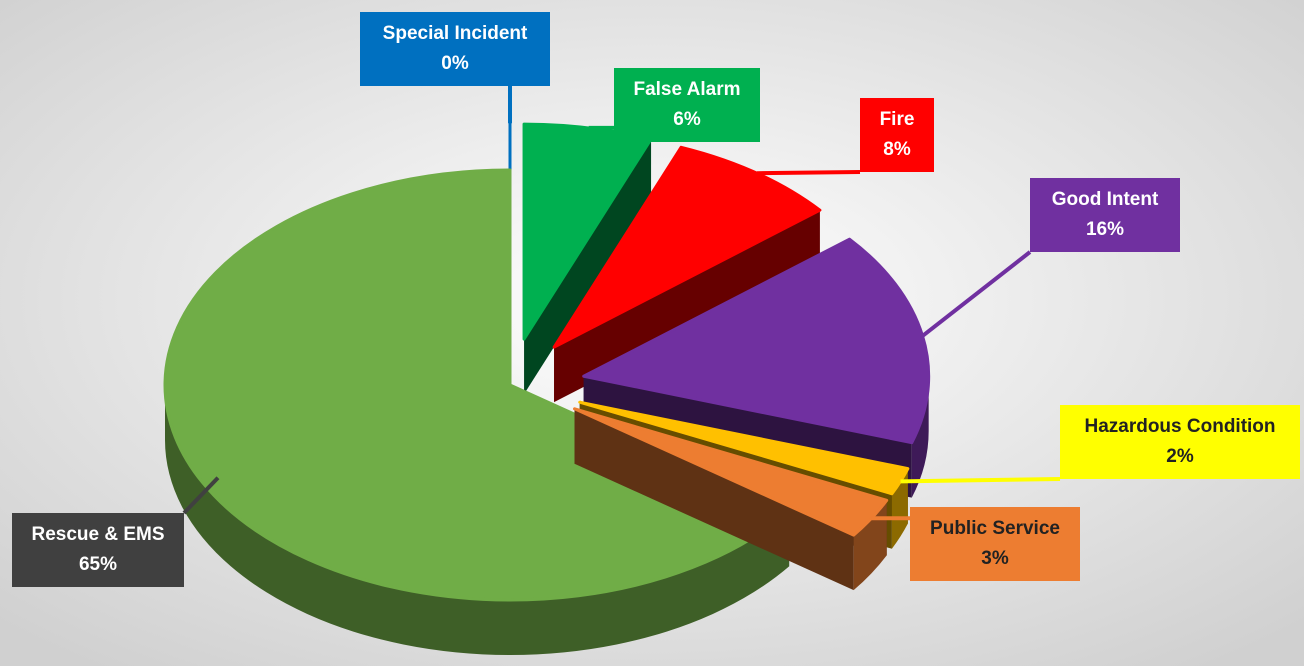 This screenshot has width=1304, height=666. I want to click on label-value: 2%, so click(1180, 456).